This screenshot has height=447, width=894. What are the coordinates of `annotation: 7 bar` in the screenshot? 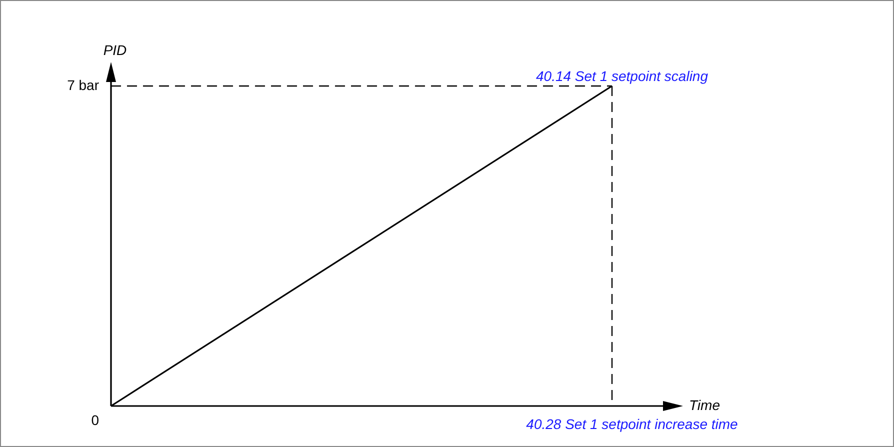 It's located at (83, 84).